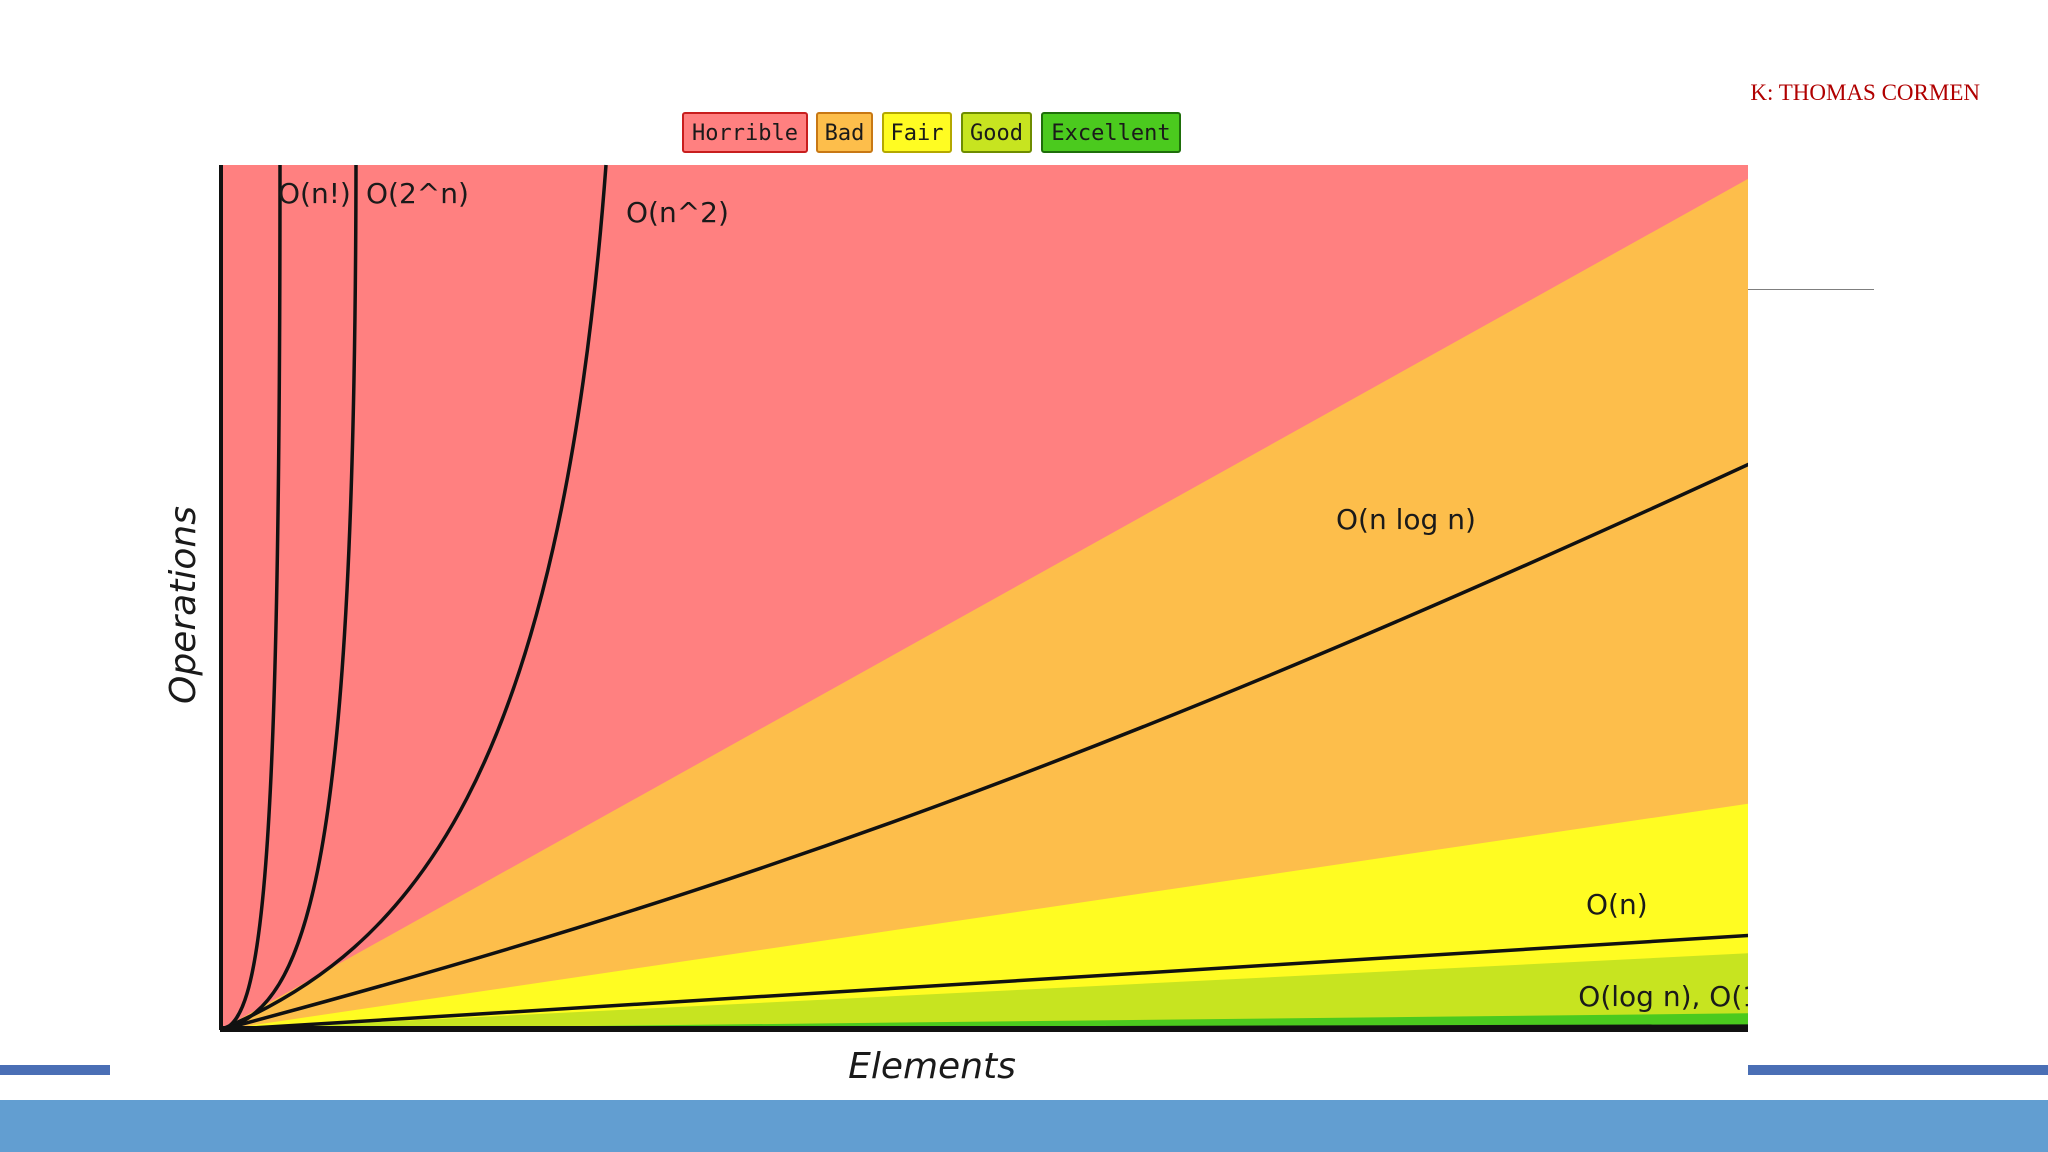 This screenshot has height=1152, width=2048. Describe the element at coordinates (1663, 996) in the screenshot. I see `curve-label-constant: O(log n), O(1)` at that location.